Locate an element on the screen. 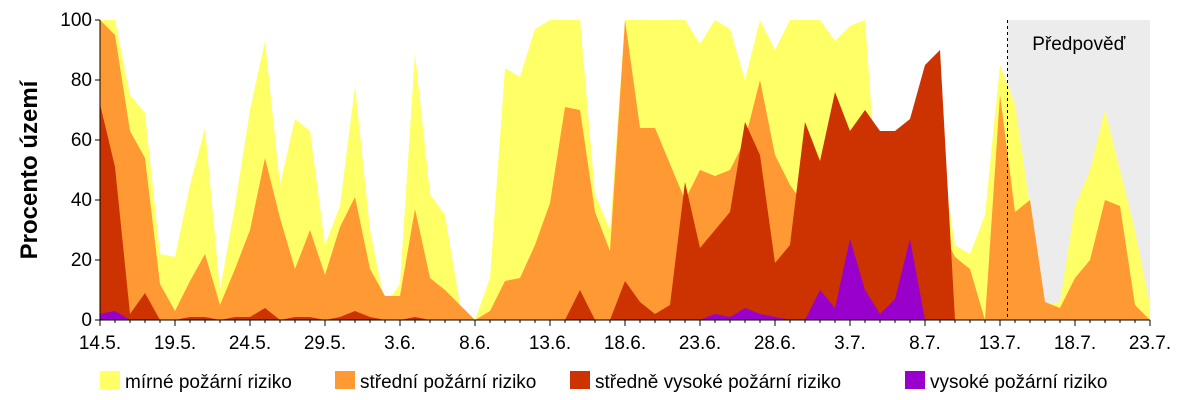  legend-label: vysoké požární riziko is located at coordinates (1018, 382).